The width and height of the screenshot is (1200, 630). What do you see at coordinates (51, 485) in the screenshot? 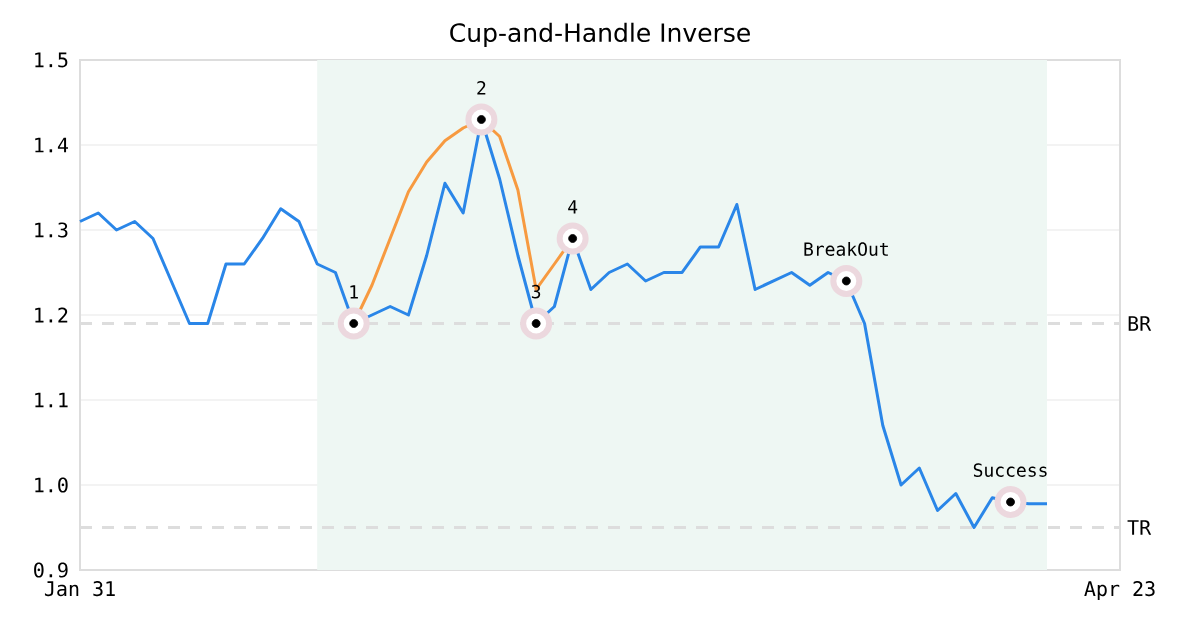
I see `y-tick-label: 1.0` at bounding box center [51, 485].